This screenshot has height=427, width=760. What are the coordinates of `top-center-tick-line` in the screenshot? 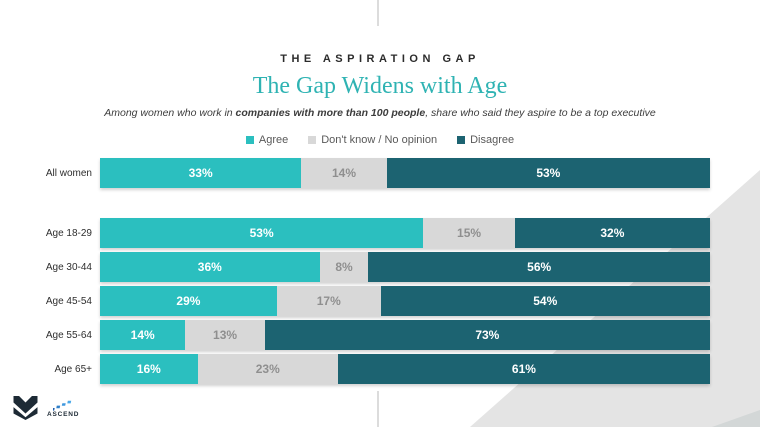 It's located at (378, 13).